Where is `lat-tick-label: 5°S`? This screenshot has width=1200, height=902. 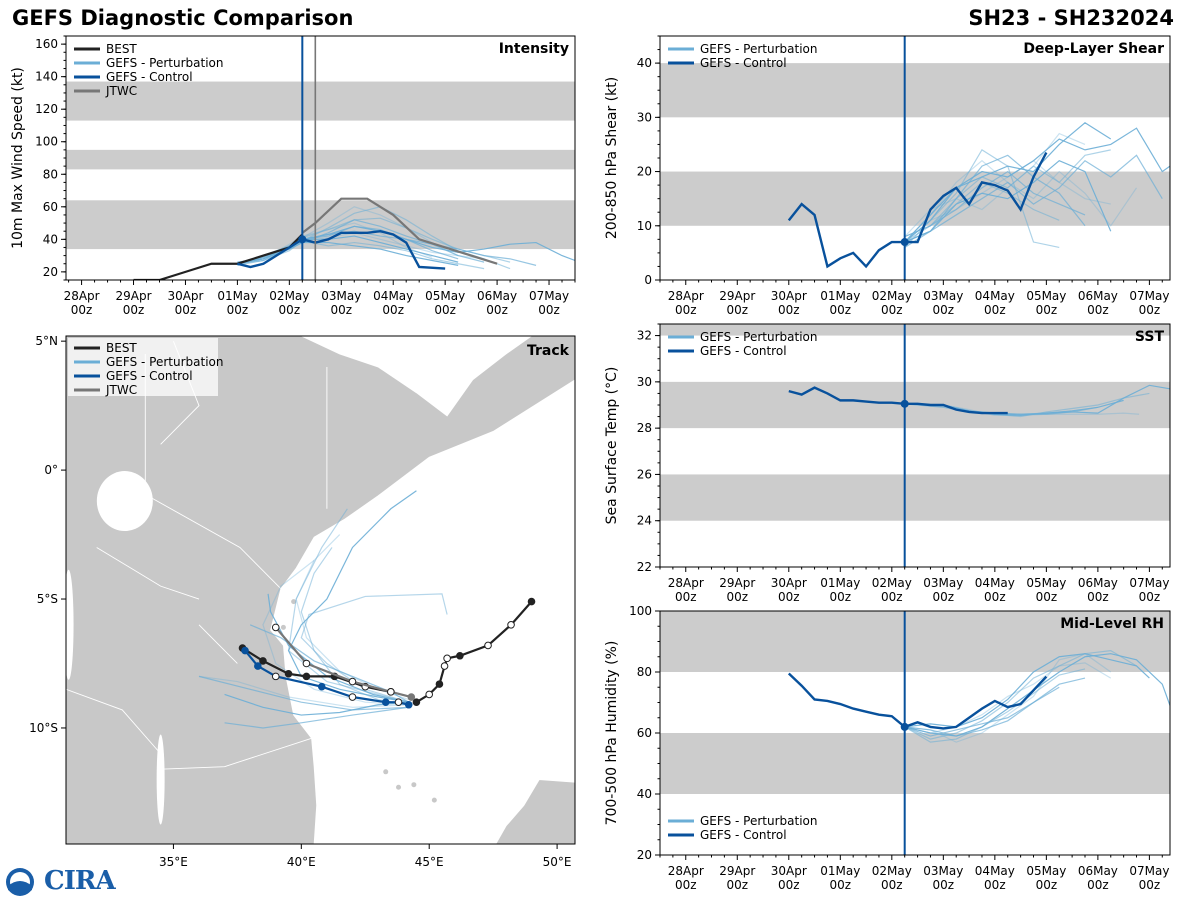 lat-tick-label: 5°S is located at coordinates (47, 599).